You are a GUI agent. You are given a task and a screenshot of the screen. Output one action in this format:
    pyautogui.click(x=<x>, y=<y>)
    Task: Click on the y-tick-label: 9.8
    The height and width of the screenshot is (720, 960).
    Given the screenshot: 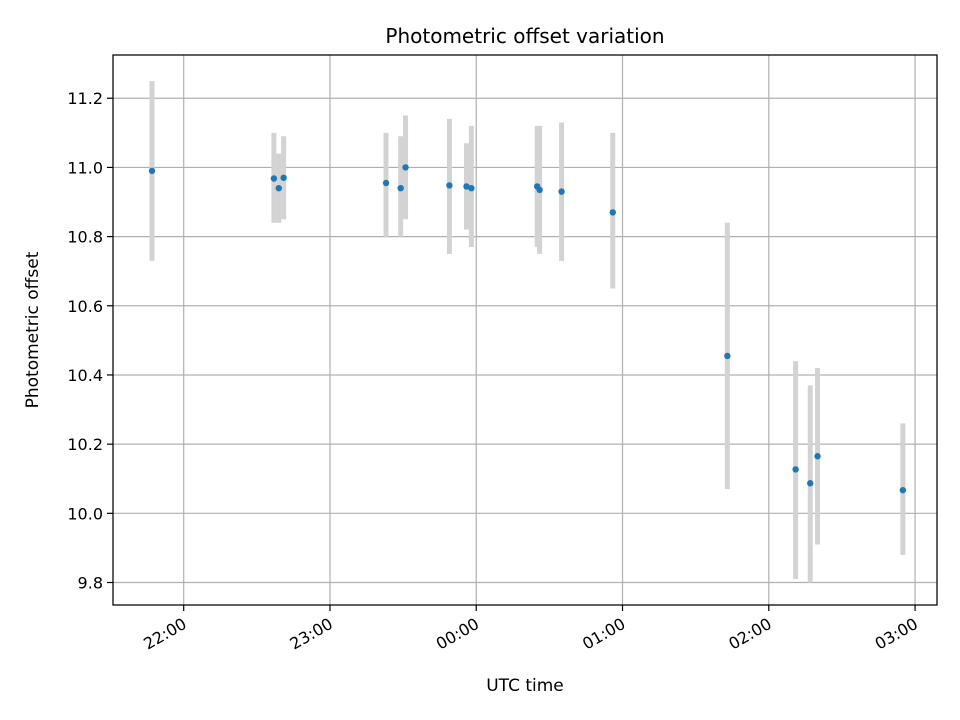 What is the action you would take?
    pyautogui.click(x=90, y=583)
    